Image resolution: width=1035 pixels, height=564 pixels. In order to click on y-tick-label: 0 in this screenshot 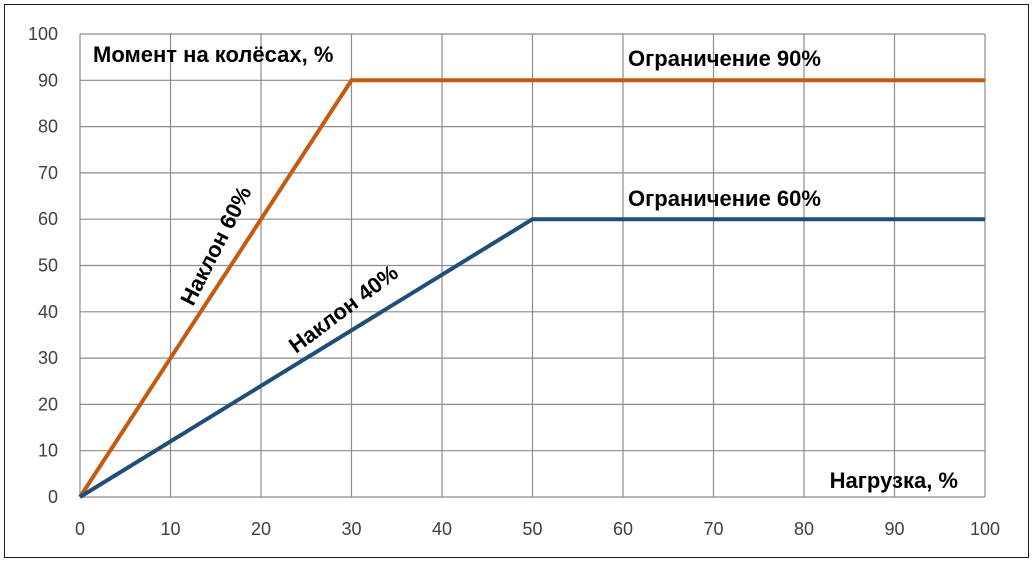, I will do `click(53, 497)`.